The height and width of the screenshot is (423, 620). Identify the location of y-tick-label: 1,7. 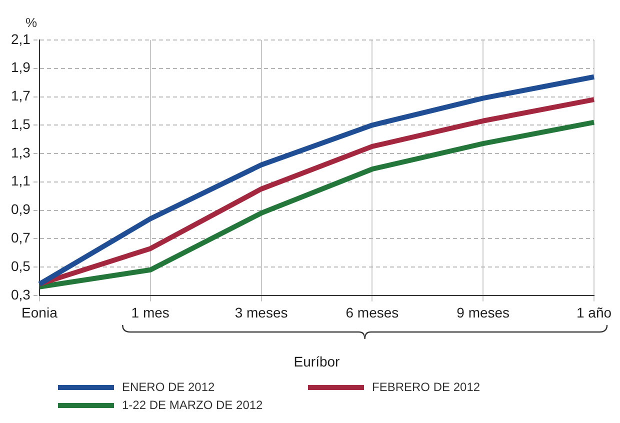
(20, 96).